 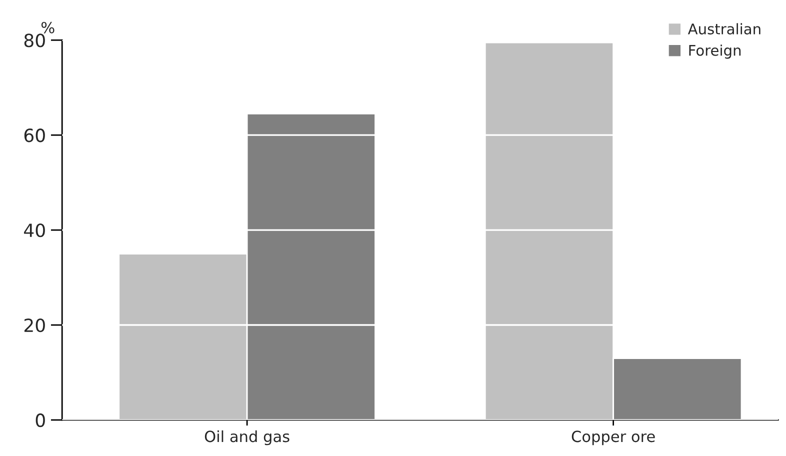 I want to click on y-tick-label: 40, so click(x=34, y=231).